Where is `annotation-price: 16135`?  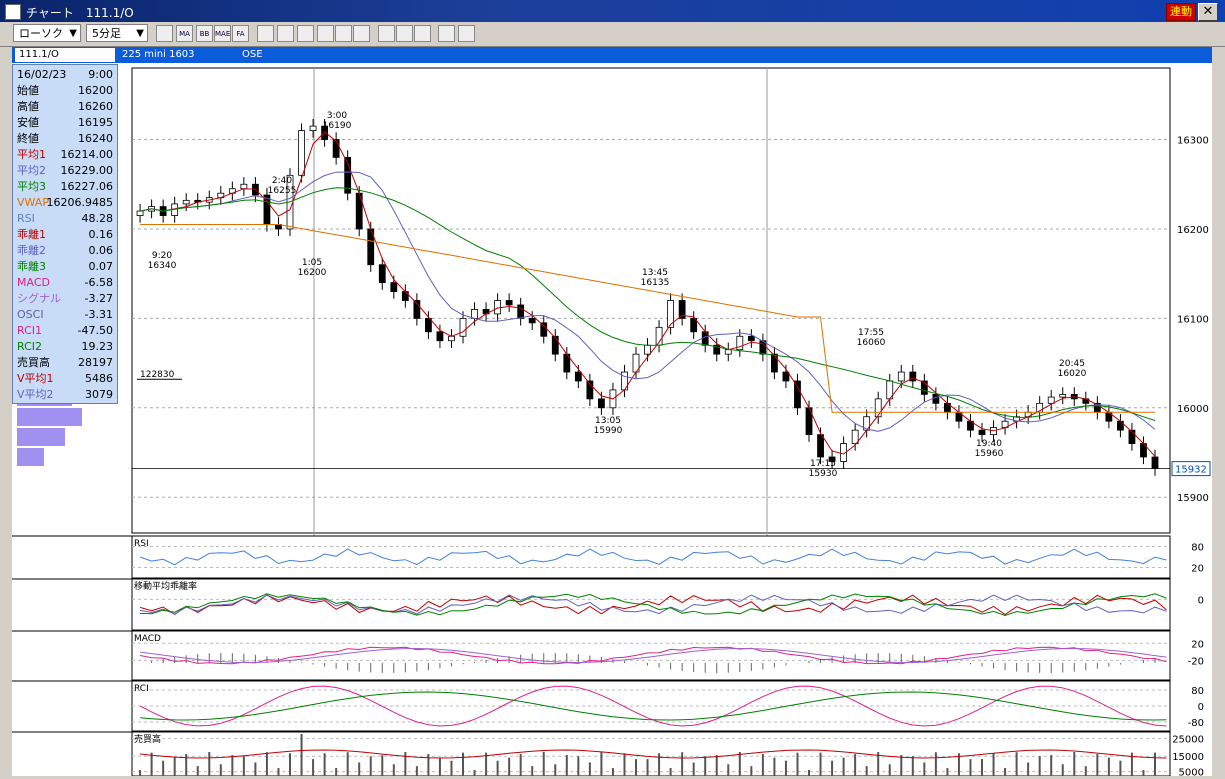
annotation-price: 16135 is located at coordinates (655, 283).